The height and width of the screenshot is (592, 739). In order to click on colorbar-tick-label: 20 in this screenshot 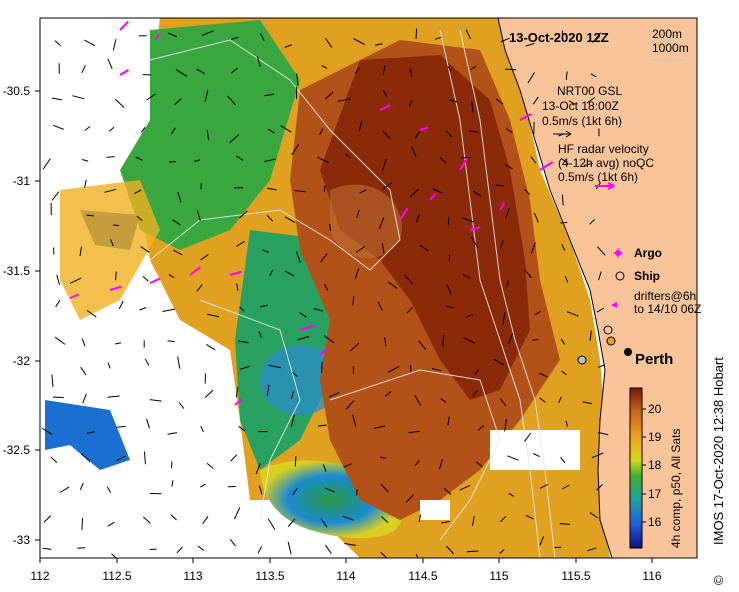, I will do `click(655, 409)`.